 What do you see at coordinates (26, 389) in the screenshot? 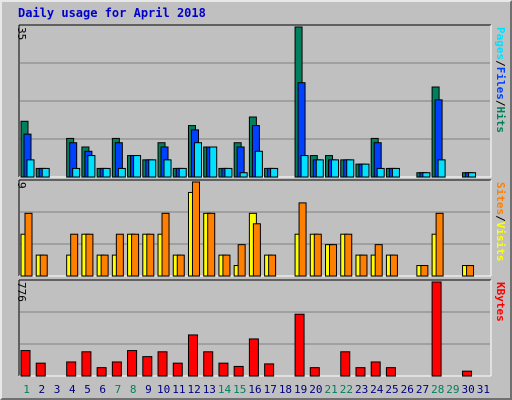
I see `x-tick-label-day-1: 1` at bounding box center [26, 389].